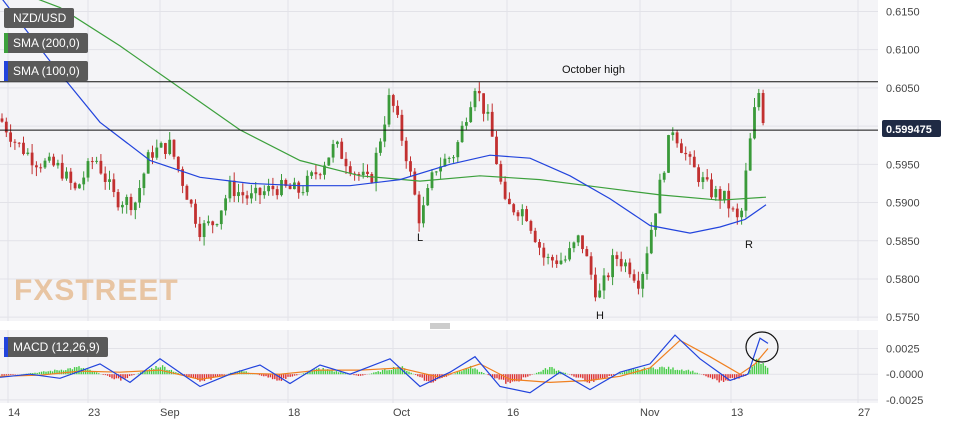 The width and height of the screenshot is (956, 425). What do you see at coordinates (737, 413) in the screenshot?
I see `time-tick-label: 13` at bounding box center [737, 413].